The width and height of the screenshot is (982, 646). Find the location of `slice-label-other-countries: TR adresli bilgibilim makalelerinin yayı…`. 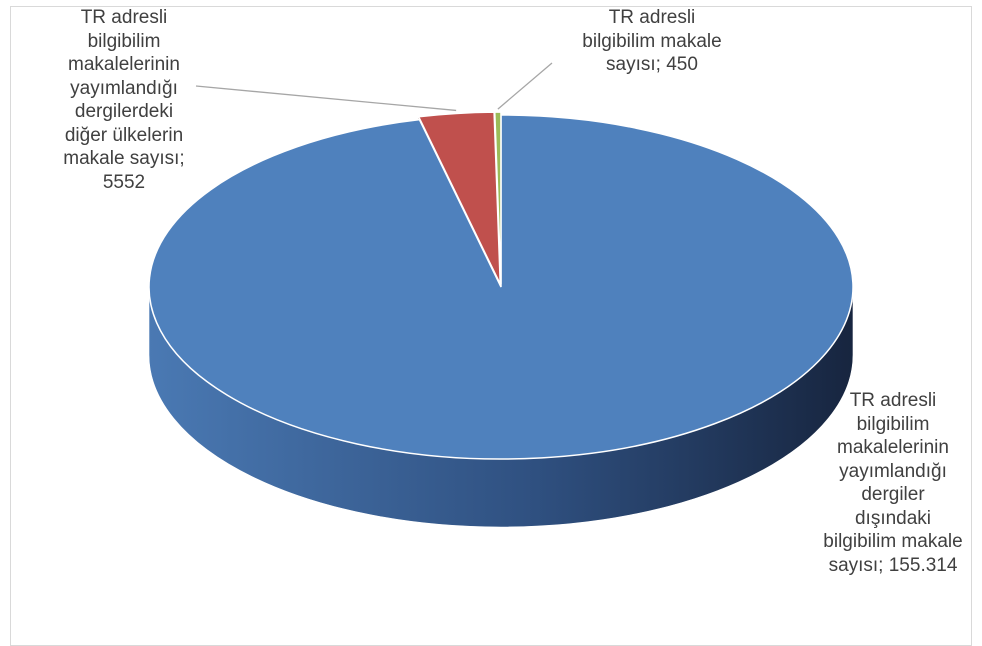

slice-label-other-countries: TR adresli bilgibilim makalelerinin yayı… is located at coordinates (124, 100).